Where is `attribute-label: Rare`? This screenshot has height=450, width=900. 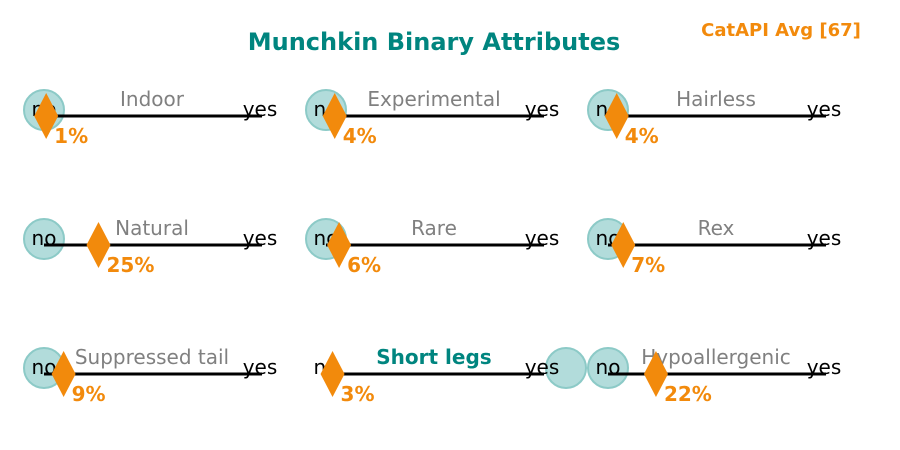 attribute-label: Rare is located at coordinates (434, 228).